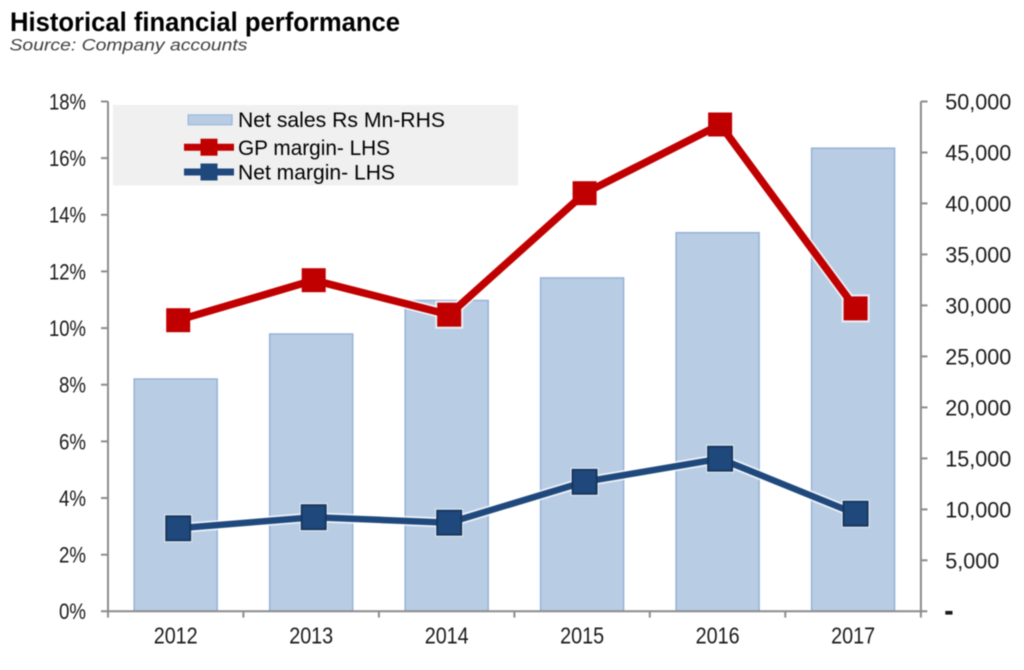  Describe the element at coordinates (67, 215) in the screenshot. I see `svg-text: 14%` at that location.